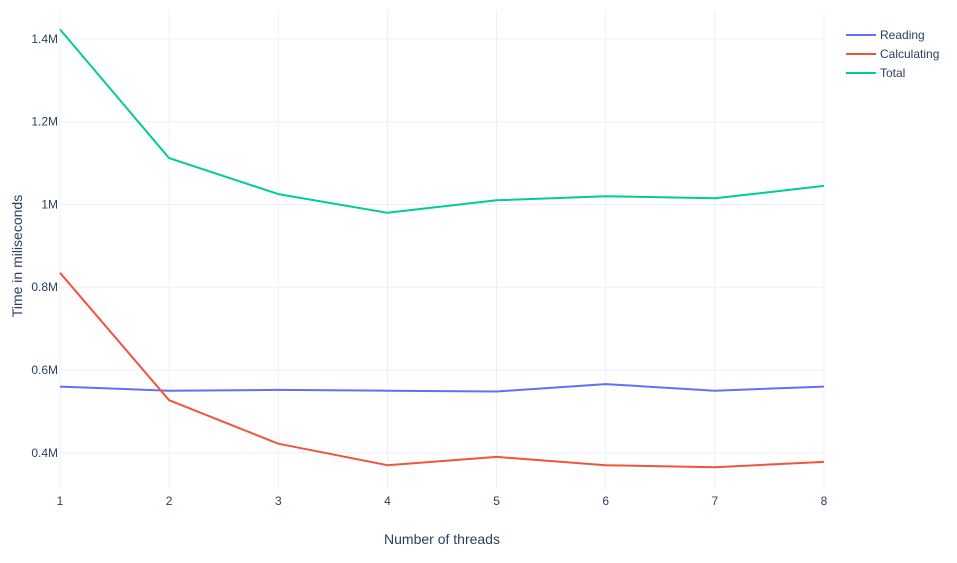  What do you see at coordinates (442, 388) in the screenshot?
I see `series-line-reading` at bounding box center [442, 388].